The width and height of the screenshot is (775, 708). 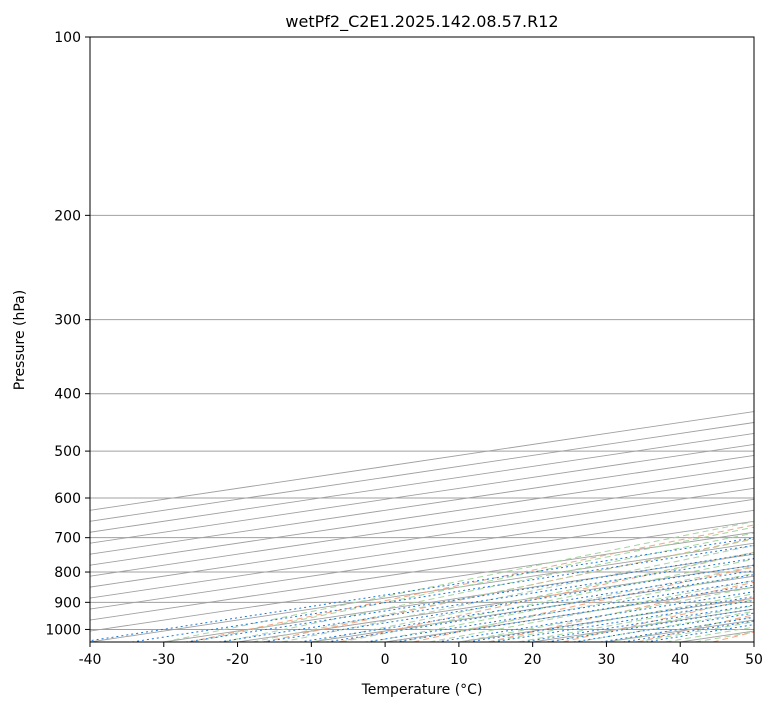 I want to click on x-tick-label: 30, so click(x=607, y=660).